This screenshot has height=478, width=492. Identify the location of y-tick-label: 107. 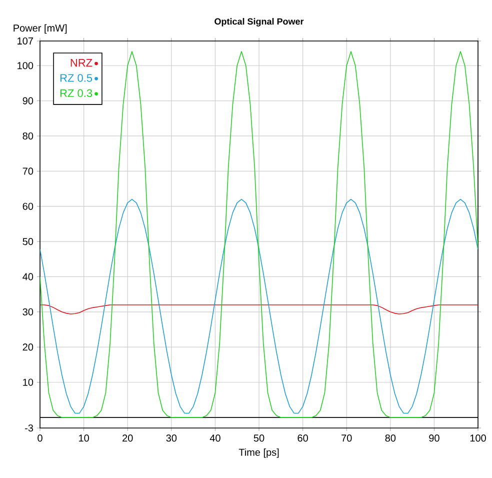
(25, 41).